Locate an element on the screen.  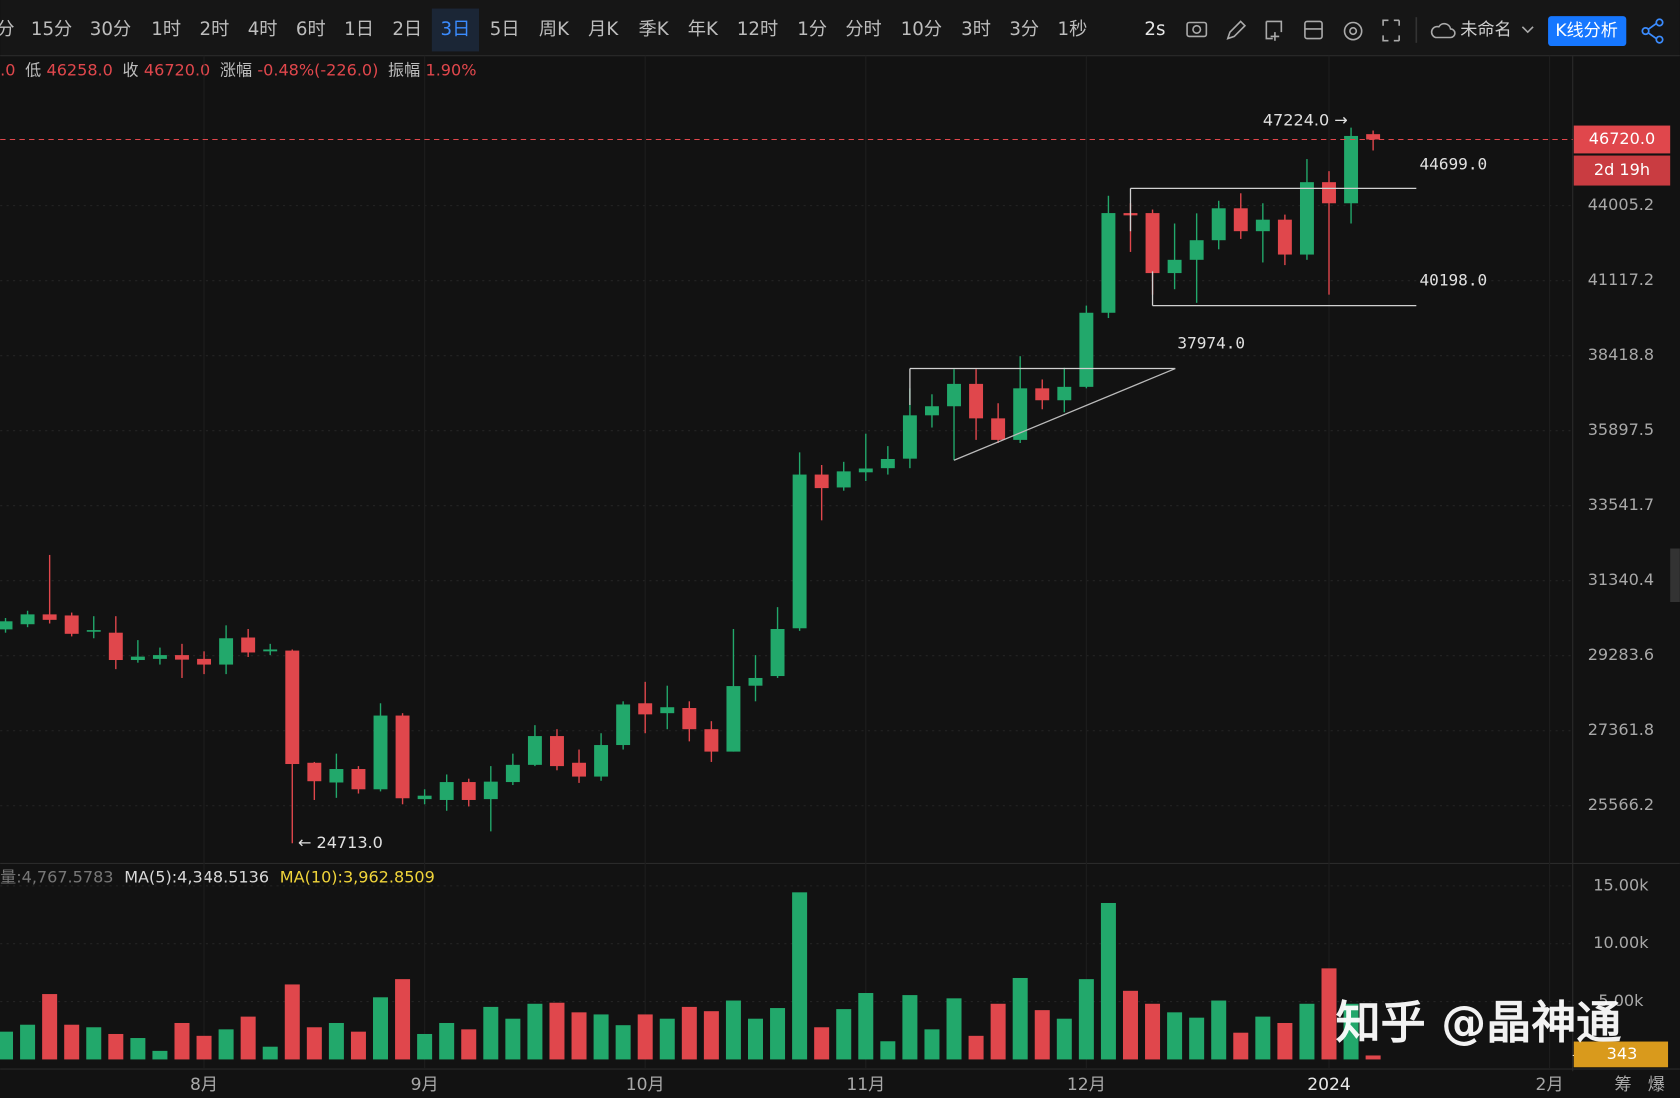
x-tick-label: 10月 is located at coordinates (645, 1085).